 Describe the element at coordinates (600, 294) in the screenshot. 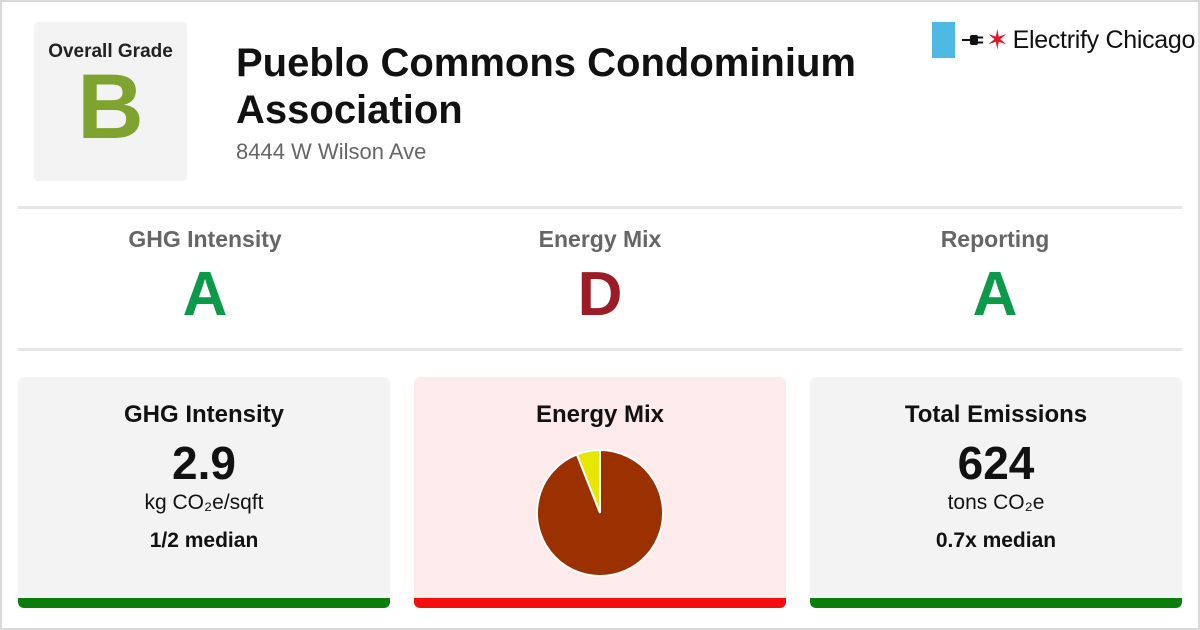

I see `grade-letter: D` at that location.